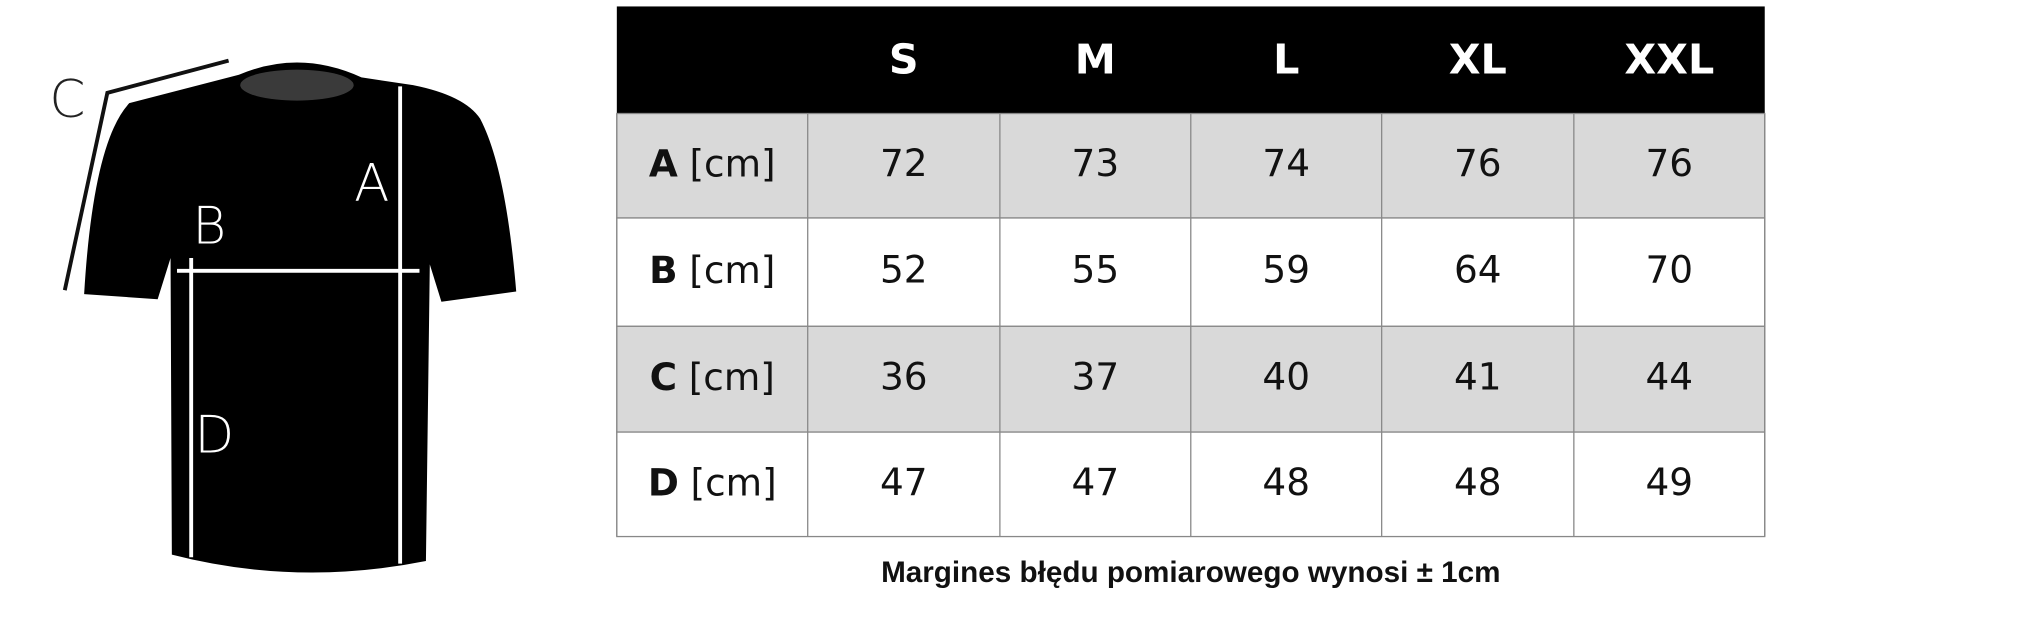 The width and height of the screenshot is (2023, 632). Describe the element at coordinates (663, 270) in the screenshot. I see `row-key: B` at that location.